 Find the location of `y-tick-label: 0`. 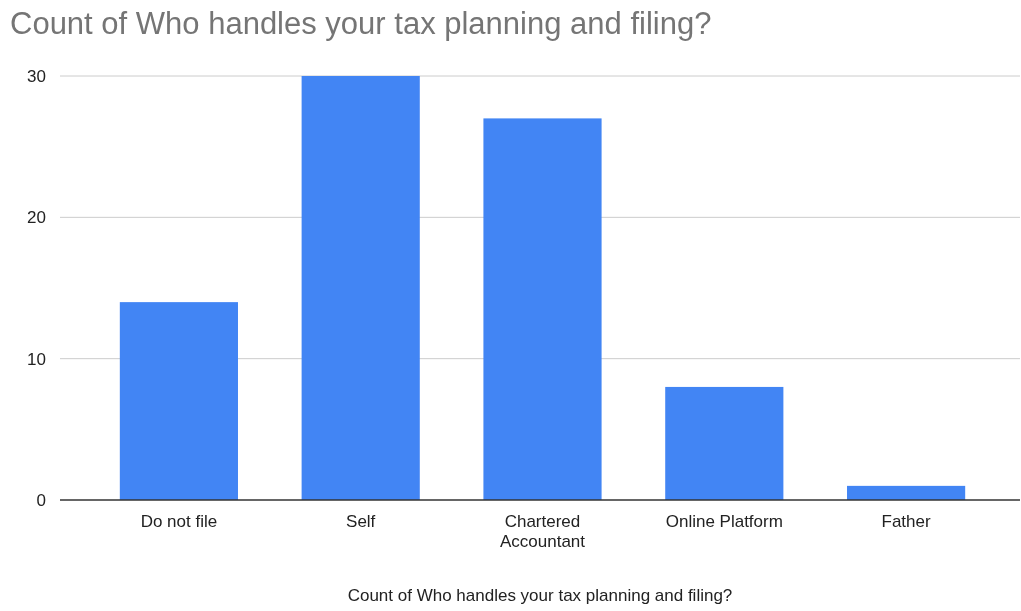

y-tick-label: 0 is located at coordinates (41, 500).